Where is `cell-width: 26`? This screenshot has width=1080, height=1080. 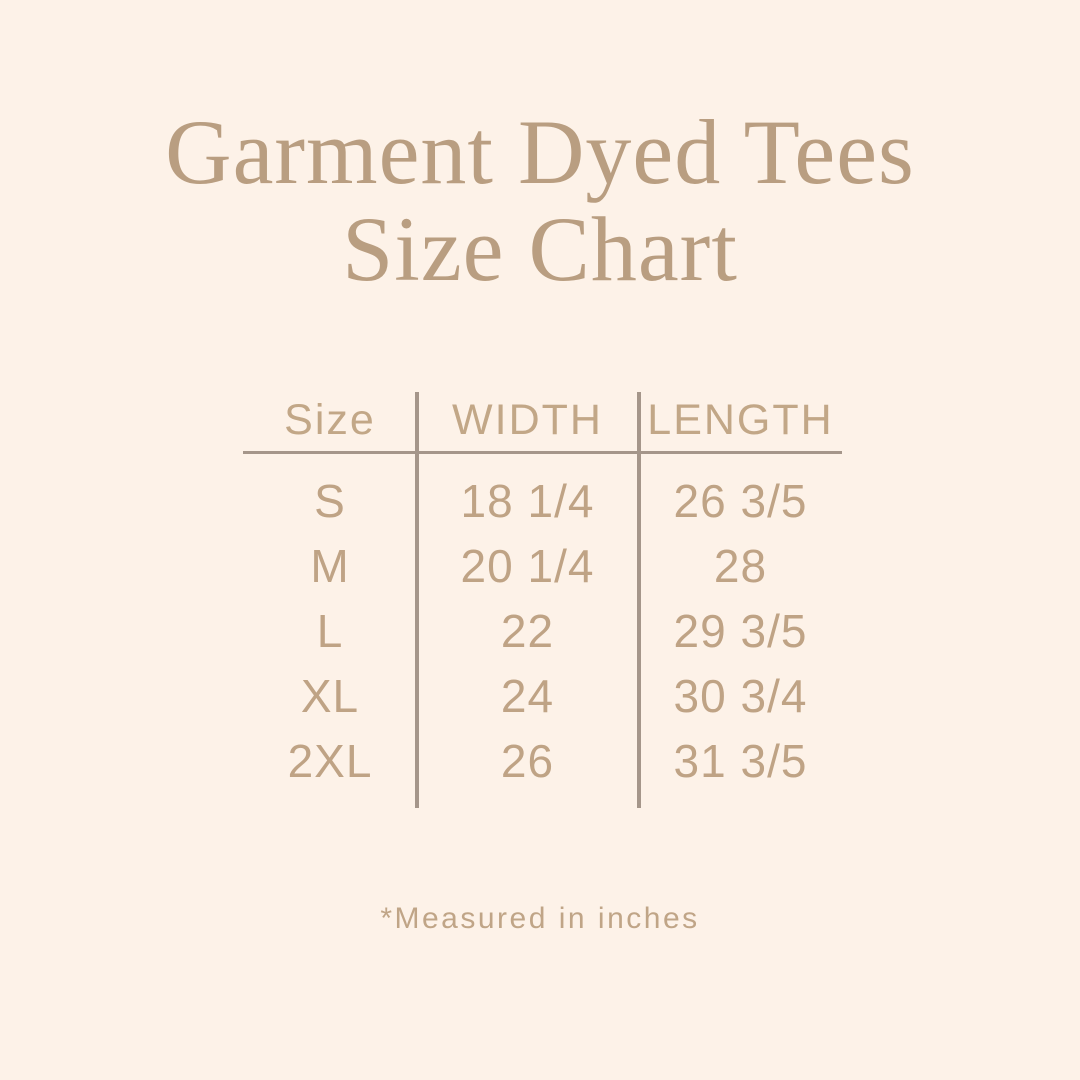 cell-width: 26 is located at coordinates (527, 761).